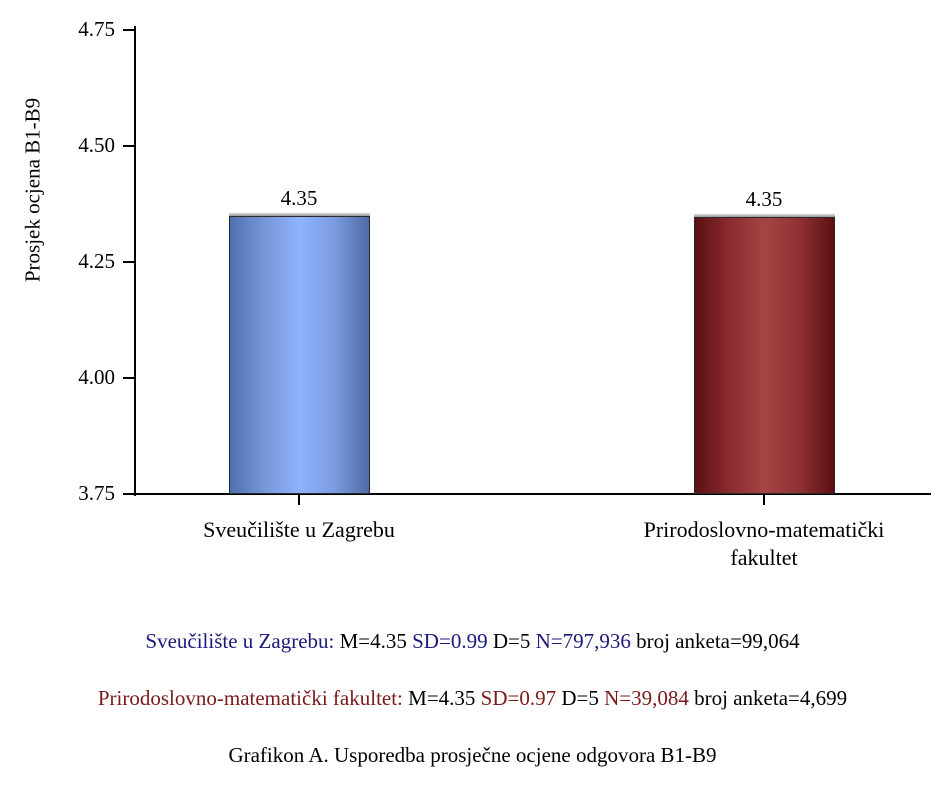 The image size is (945, 787). I want to click on stats-sd: SD=0.97, so click(518, 698).